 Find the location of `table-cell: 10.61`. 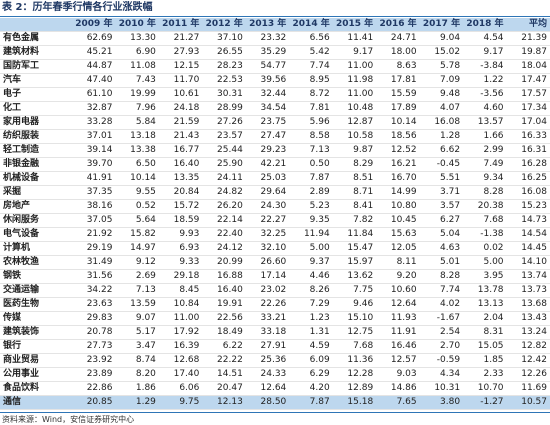

table-cell: 10.61 is located at coordinates (180, 94).